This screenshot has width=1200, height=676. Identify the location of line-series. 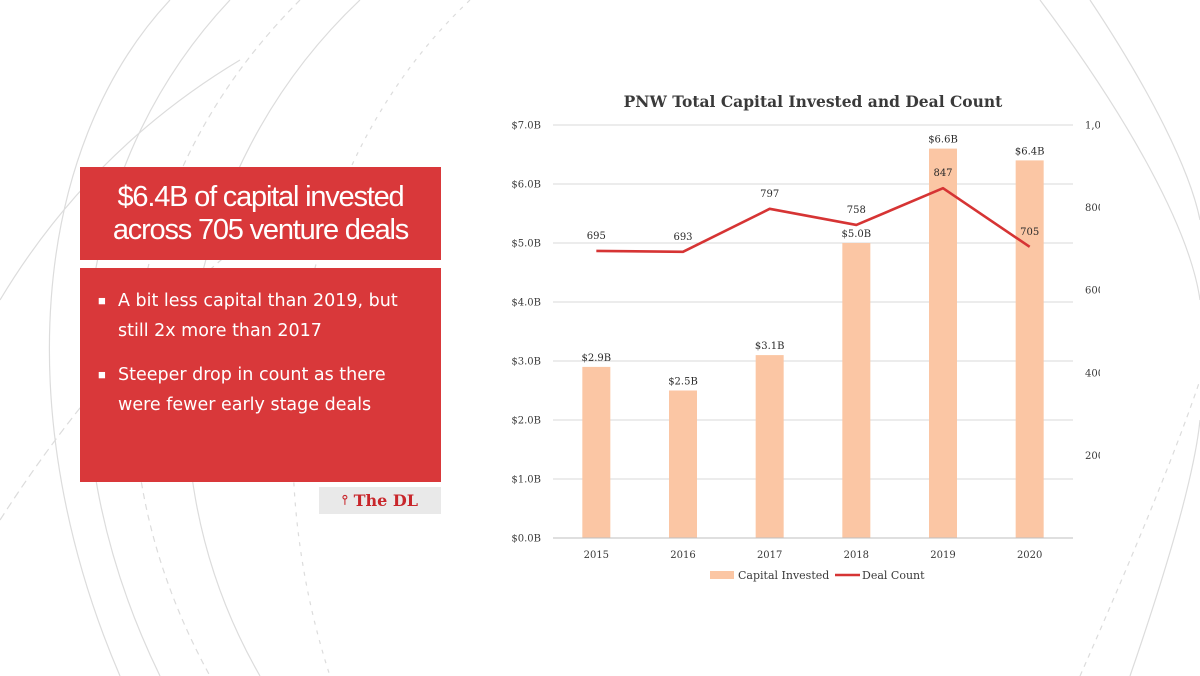
(813, 220).